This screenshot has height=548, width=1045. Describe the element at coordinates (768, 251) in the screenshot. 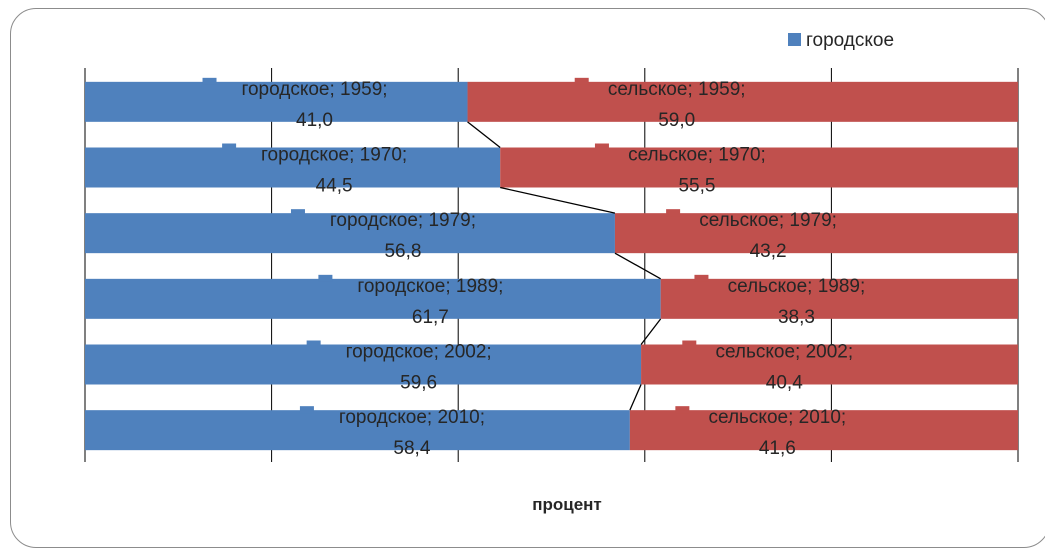

I see `data-value-rural-1979: 43,2` at that location.